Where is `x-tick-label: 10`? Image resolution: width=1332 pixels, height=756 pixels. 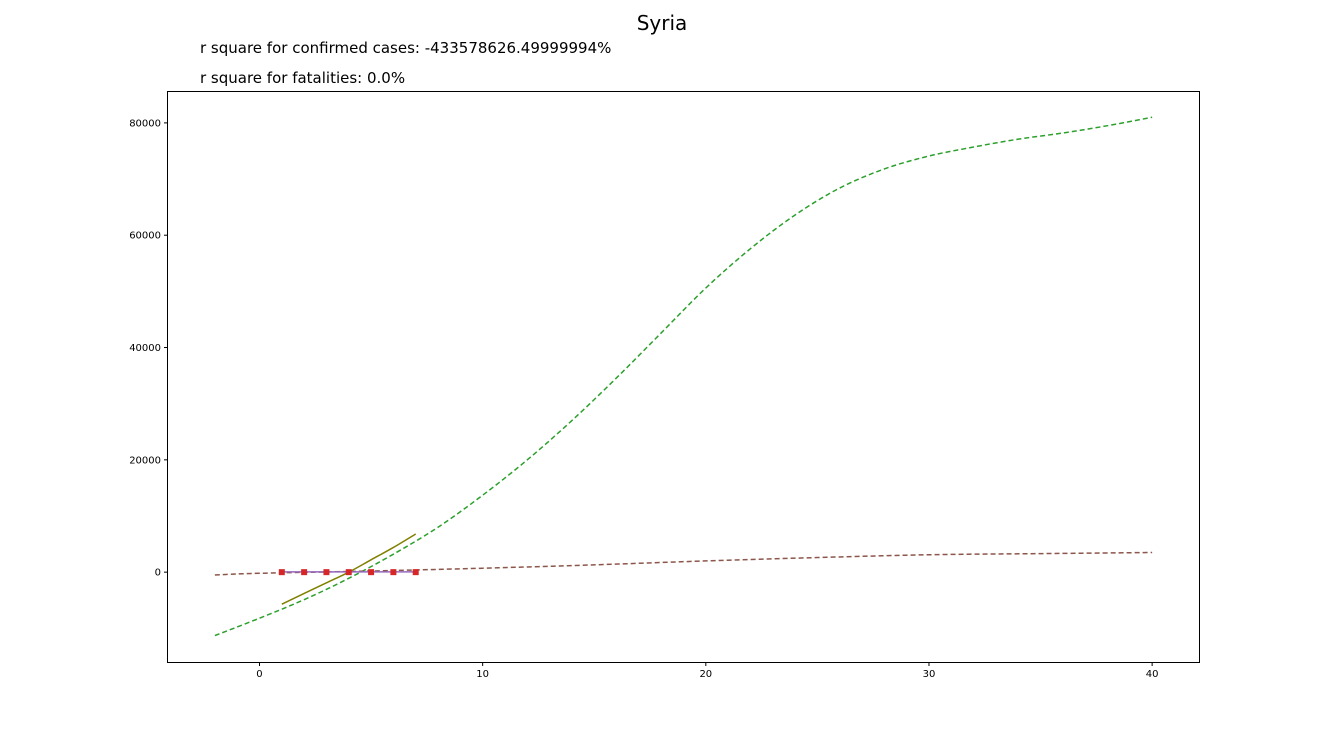
x-tick-label: 10 is located at coordinates (482, 674).